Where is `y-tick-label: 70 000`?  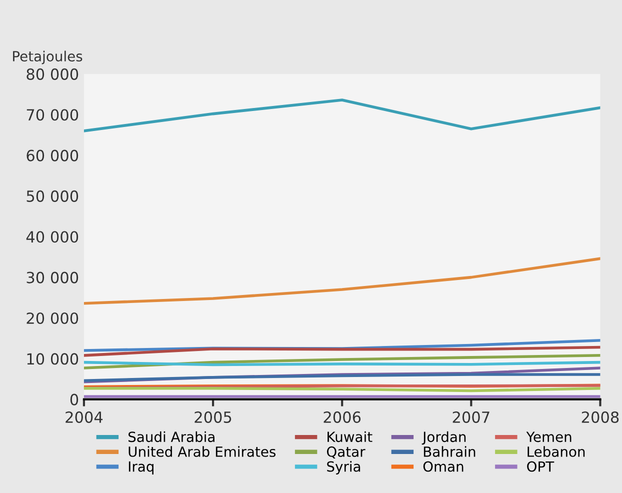 y-tick-label: 70 000 is located at coordinates (52, 115).